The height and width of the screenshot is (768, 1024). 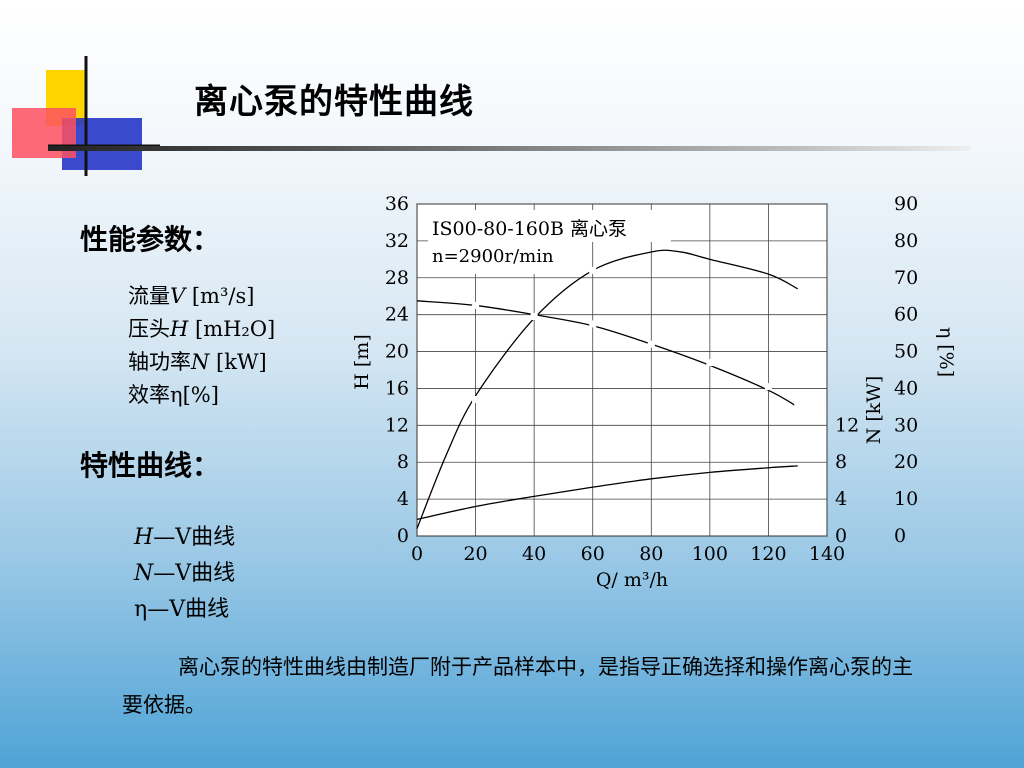 I want to click on h-v-curve, so click(x=607, y=354).